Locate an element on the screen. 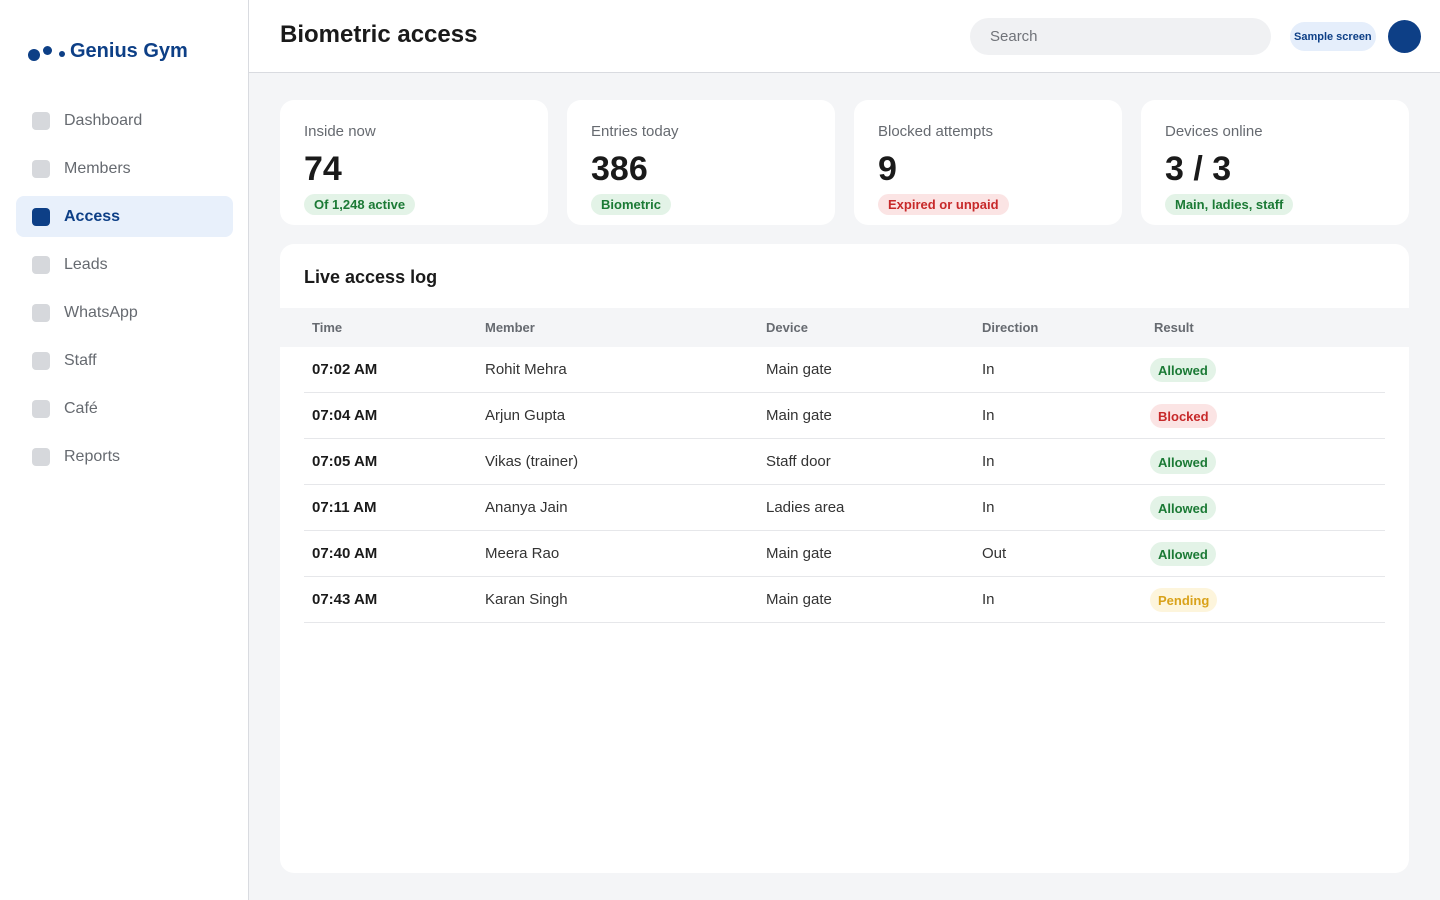 The width and height of the screenshot is (1440, 900). topbar: Biometric access Sample screen is located at coordinates (844, 36).